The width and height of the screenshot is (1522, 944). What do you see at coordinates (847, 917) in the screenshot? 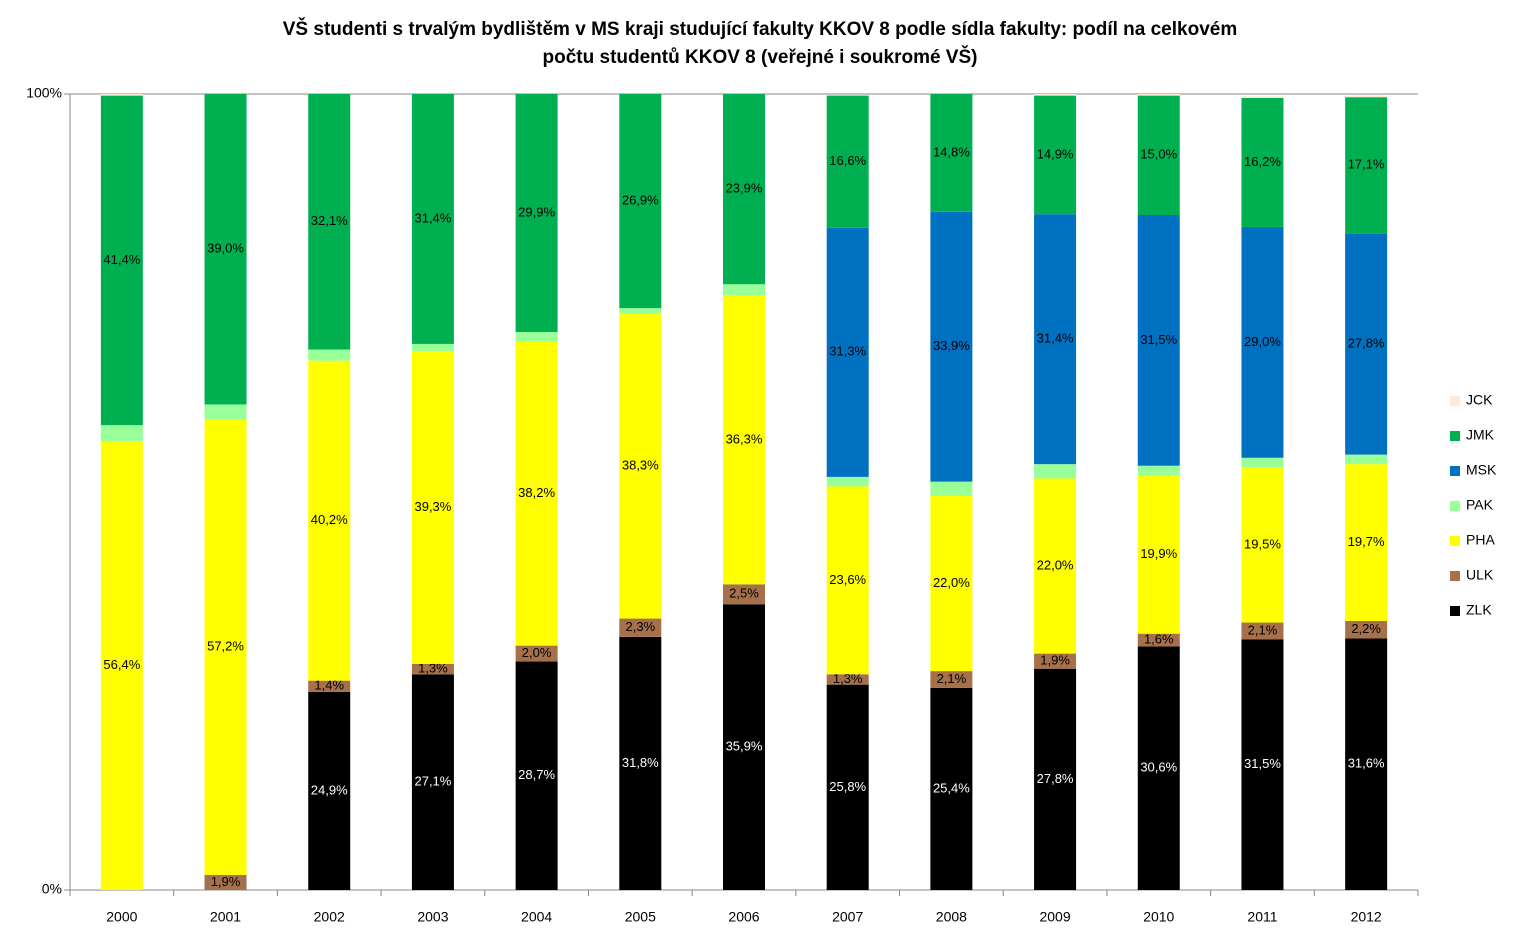
I see `x-tick-label: 2007` at bounding box center [847, 917].